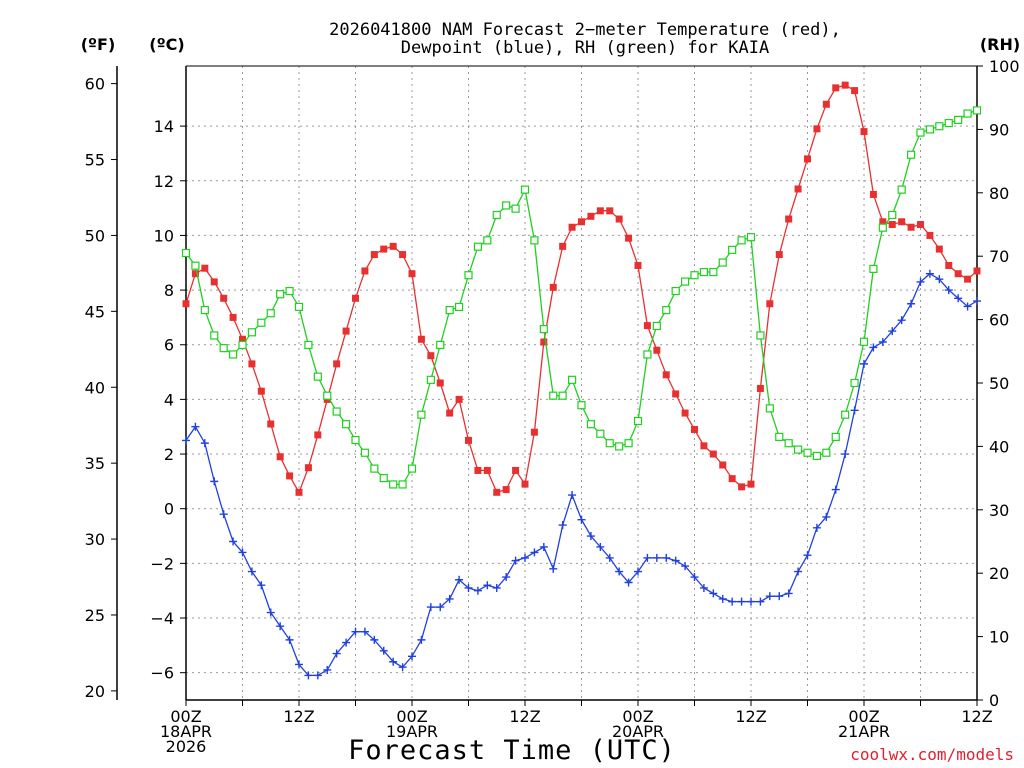  I want to click on x-tick-label: 2026, so click(186, 746).